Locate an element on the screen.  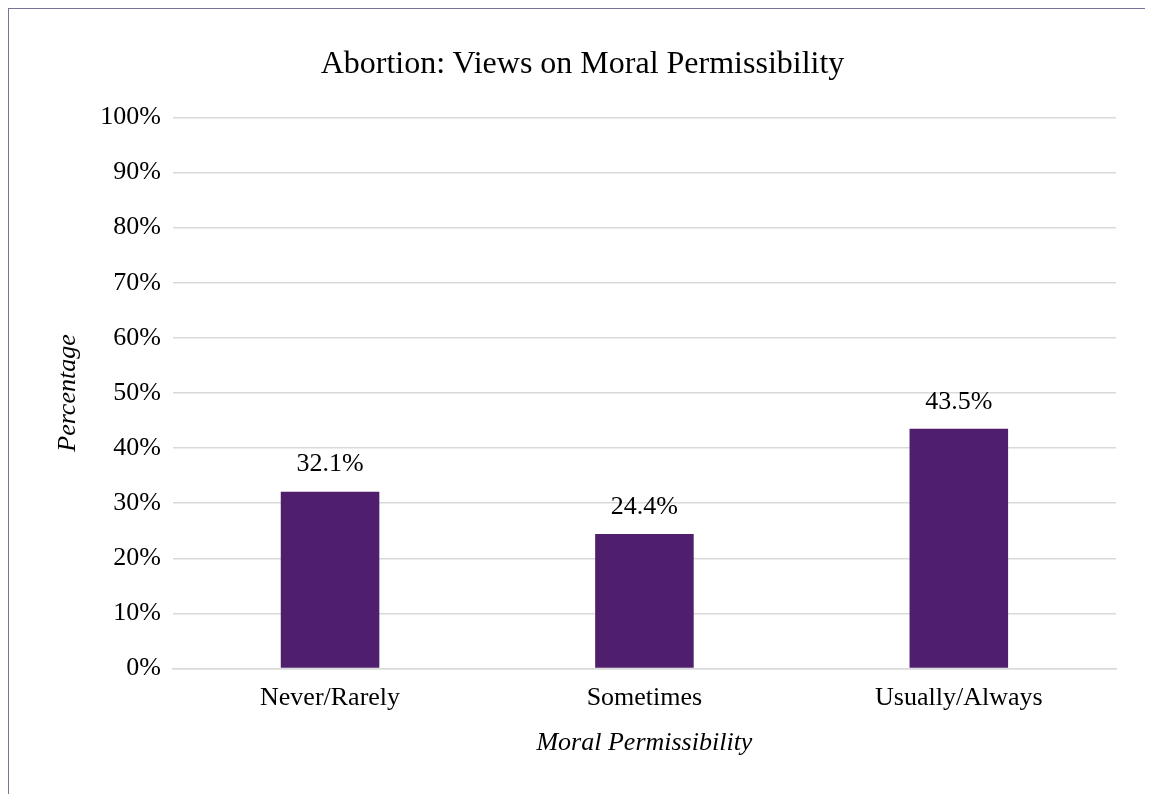
y-tick-label: 20% is located at coordinates (137, 557).